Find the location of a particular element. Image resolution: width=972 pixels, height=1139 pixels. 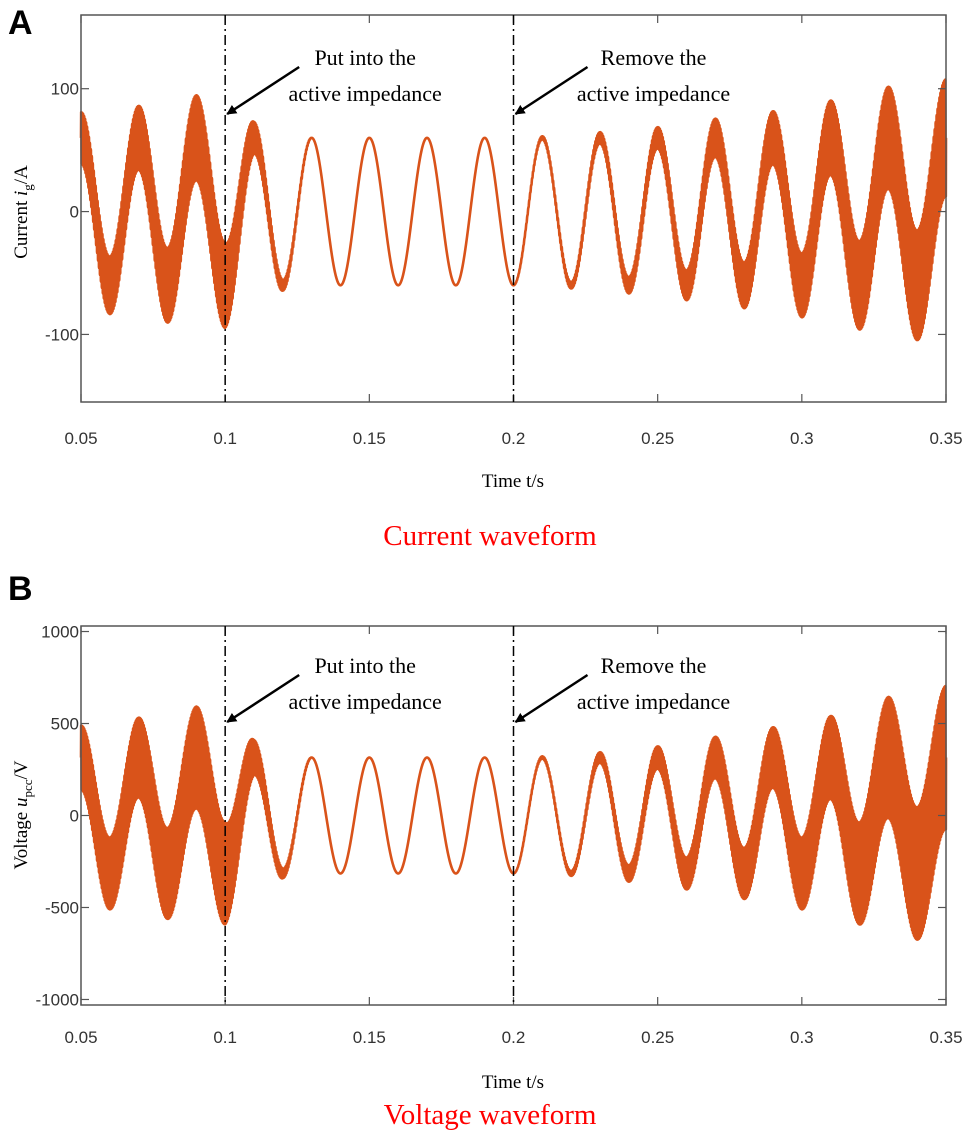

y-tick-label: 500 is located at coordinates (65, 724).